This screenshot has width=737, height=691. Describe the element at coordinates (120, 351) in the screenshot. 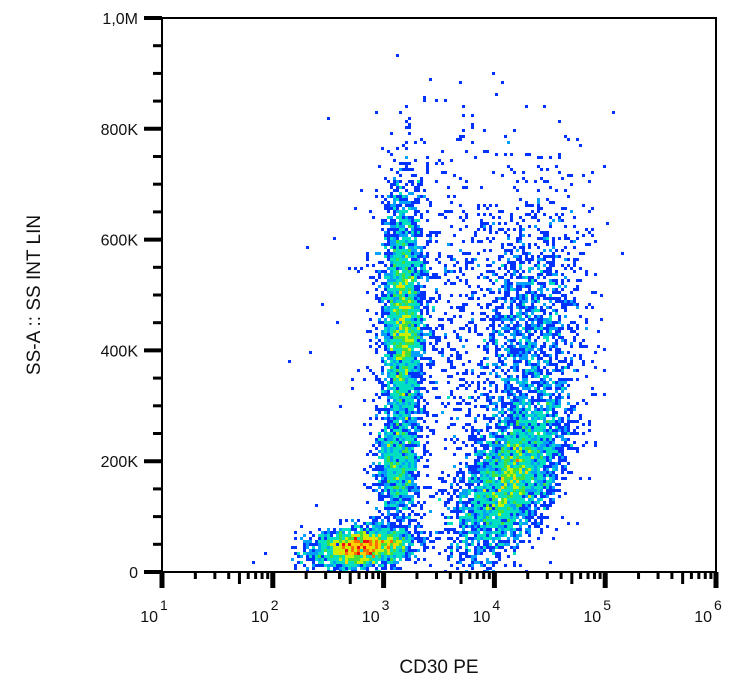

I see `y-tick-label: 400K` at that location.